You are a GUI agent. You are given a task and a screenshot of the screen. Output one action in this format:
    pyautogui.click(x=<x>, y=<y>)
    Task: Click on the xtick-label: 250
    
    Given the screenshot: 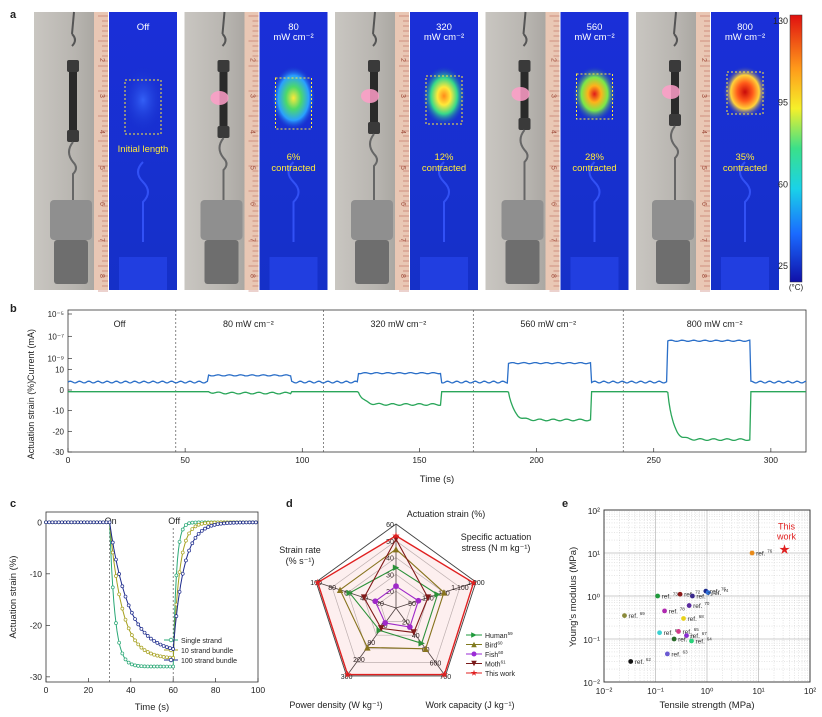 What is the action you would take?
    pyautogui.click(x=654, y=460)
    